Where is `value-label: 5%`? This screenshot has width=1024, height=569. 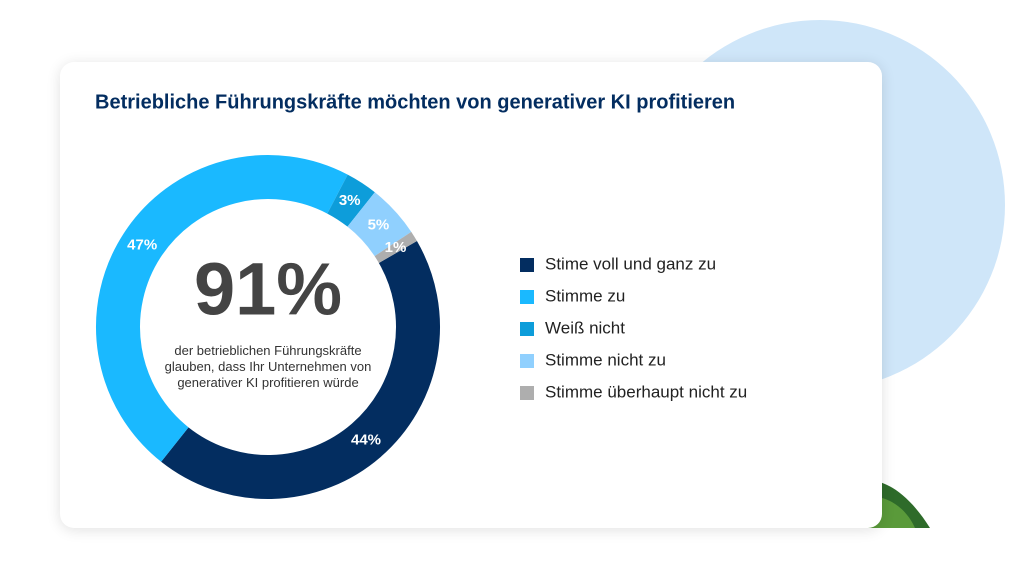
value-label: 5% is located at coordinates (379, 224).